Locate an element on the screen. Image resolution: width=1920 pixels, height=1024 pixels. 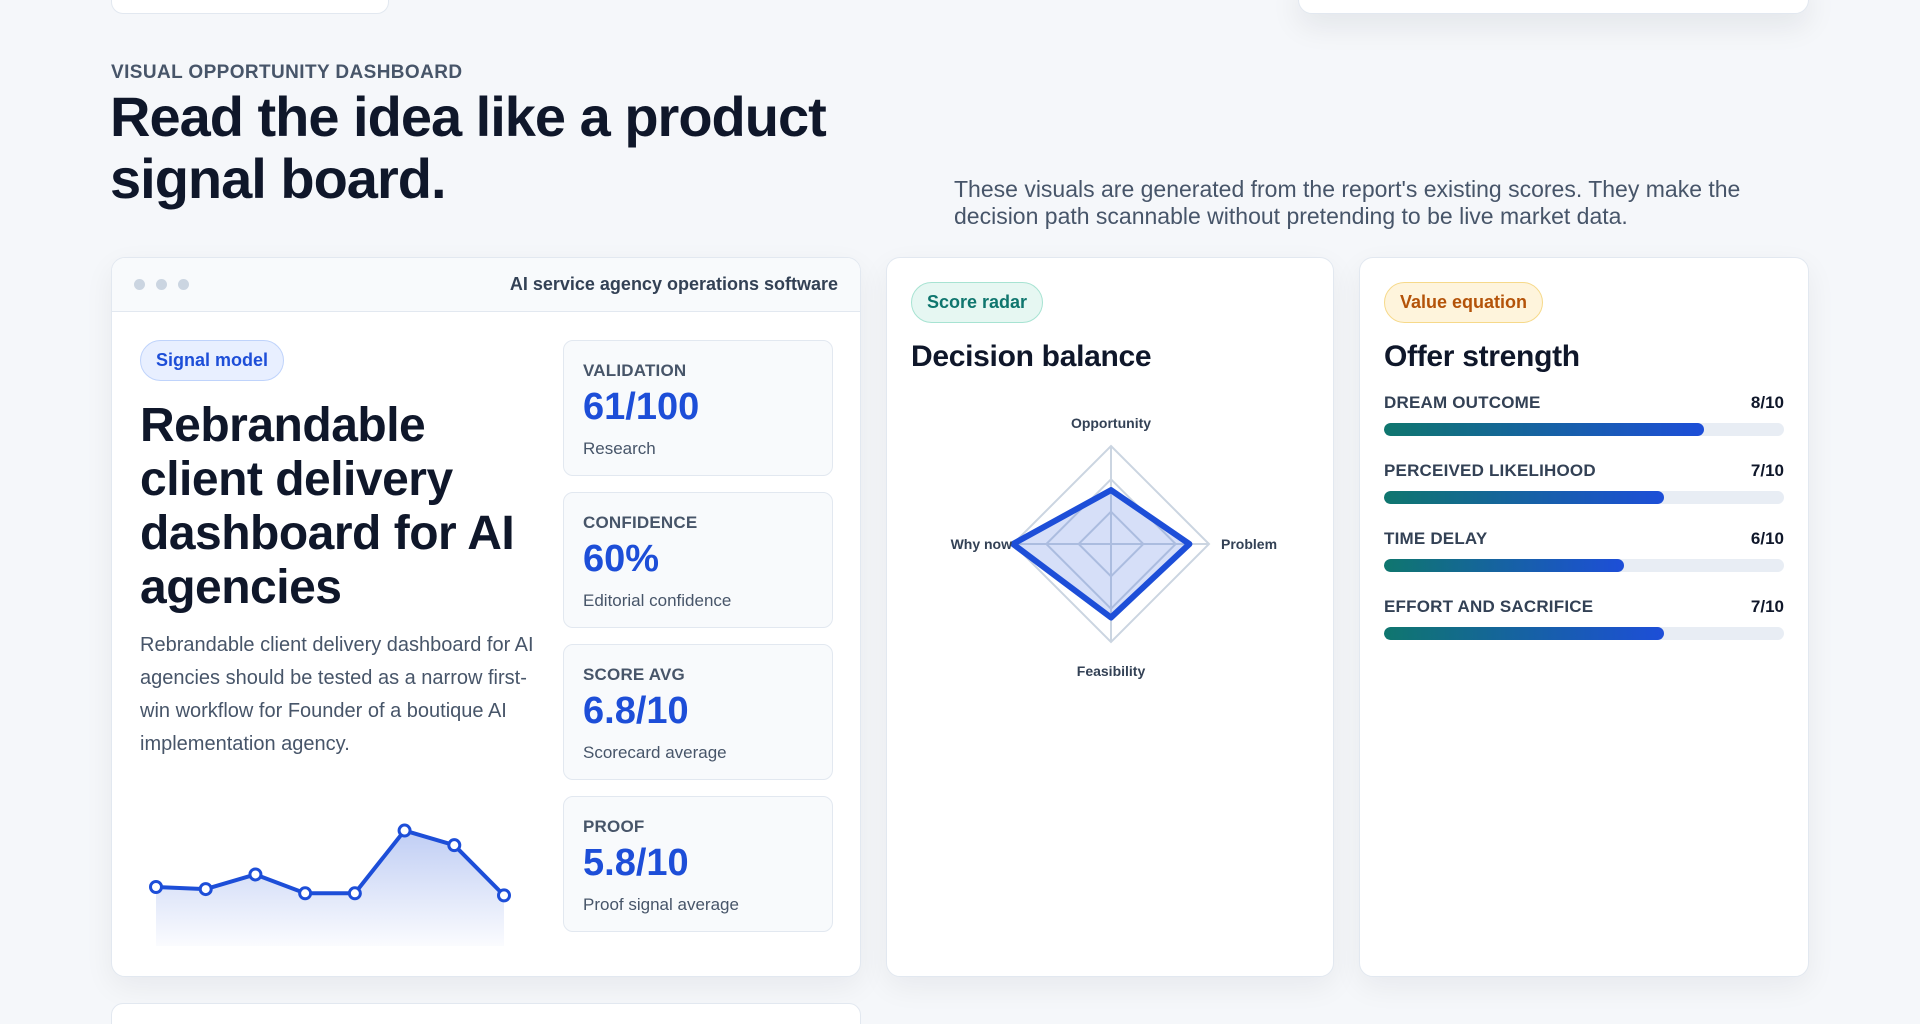
offer-bar-row: DREAM OUTCOME 8/10 is located at coordinates (1584, 414).